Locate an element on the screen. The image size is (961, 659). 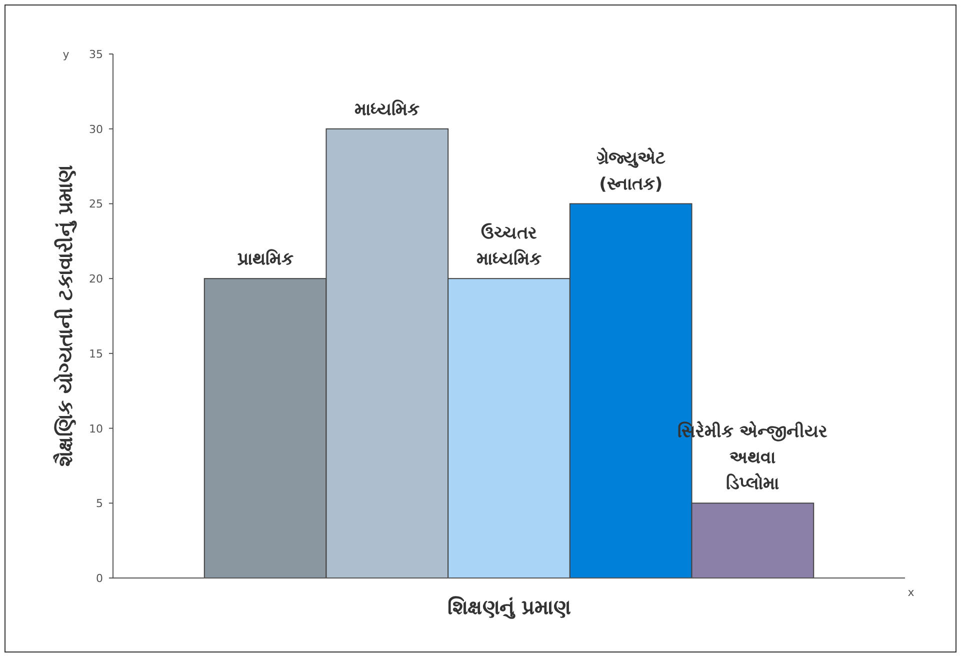
y-tick-label: 25 is located at coordinates (96, 204).